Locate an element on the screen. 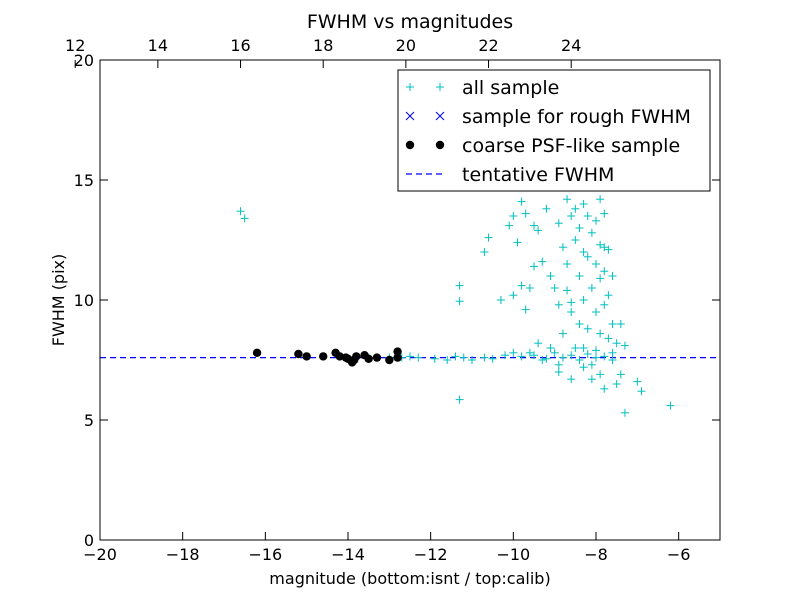 This screenshot has width=800, height=600. y-tick-label: 20 is located at coordinates (84, 60).